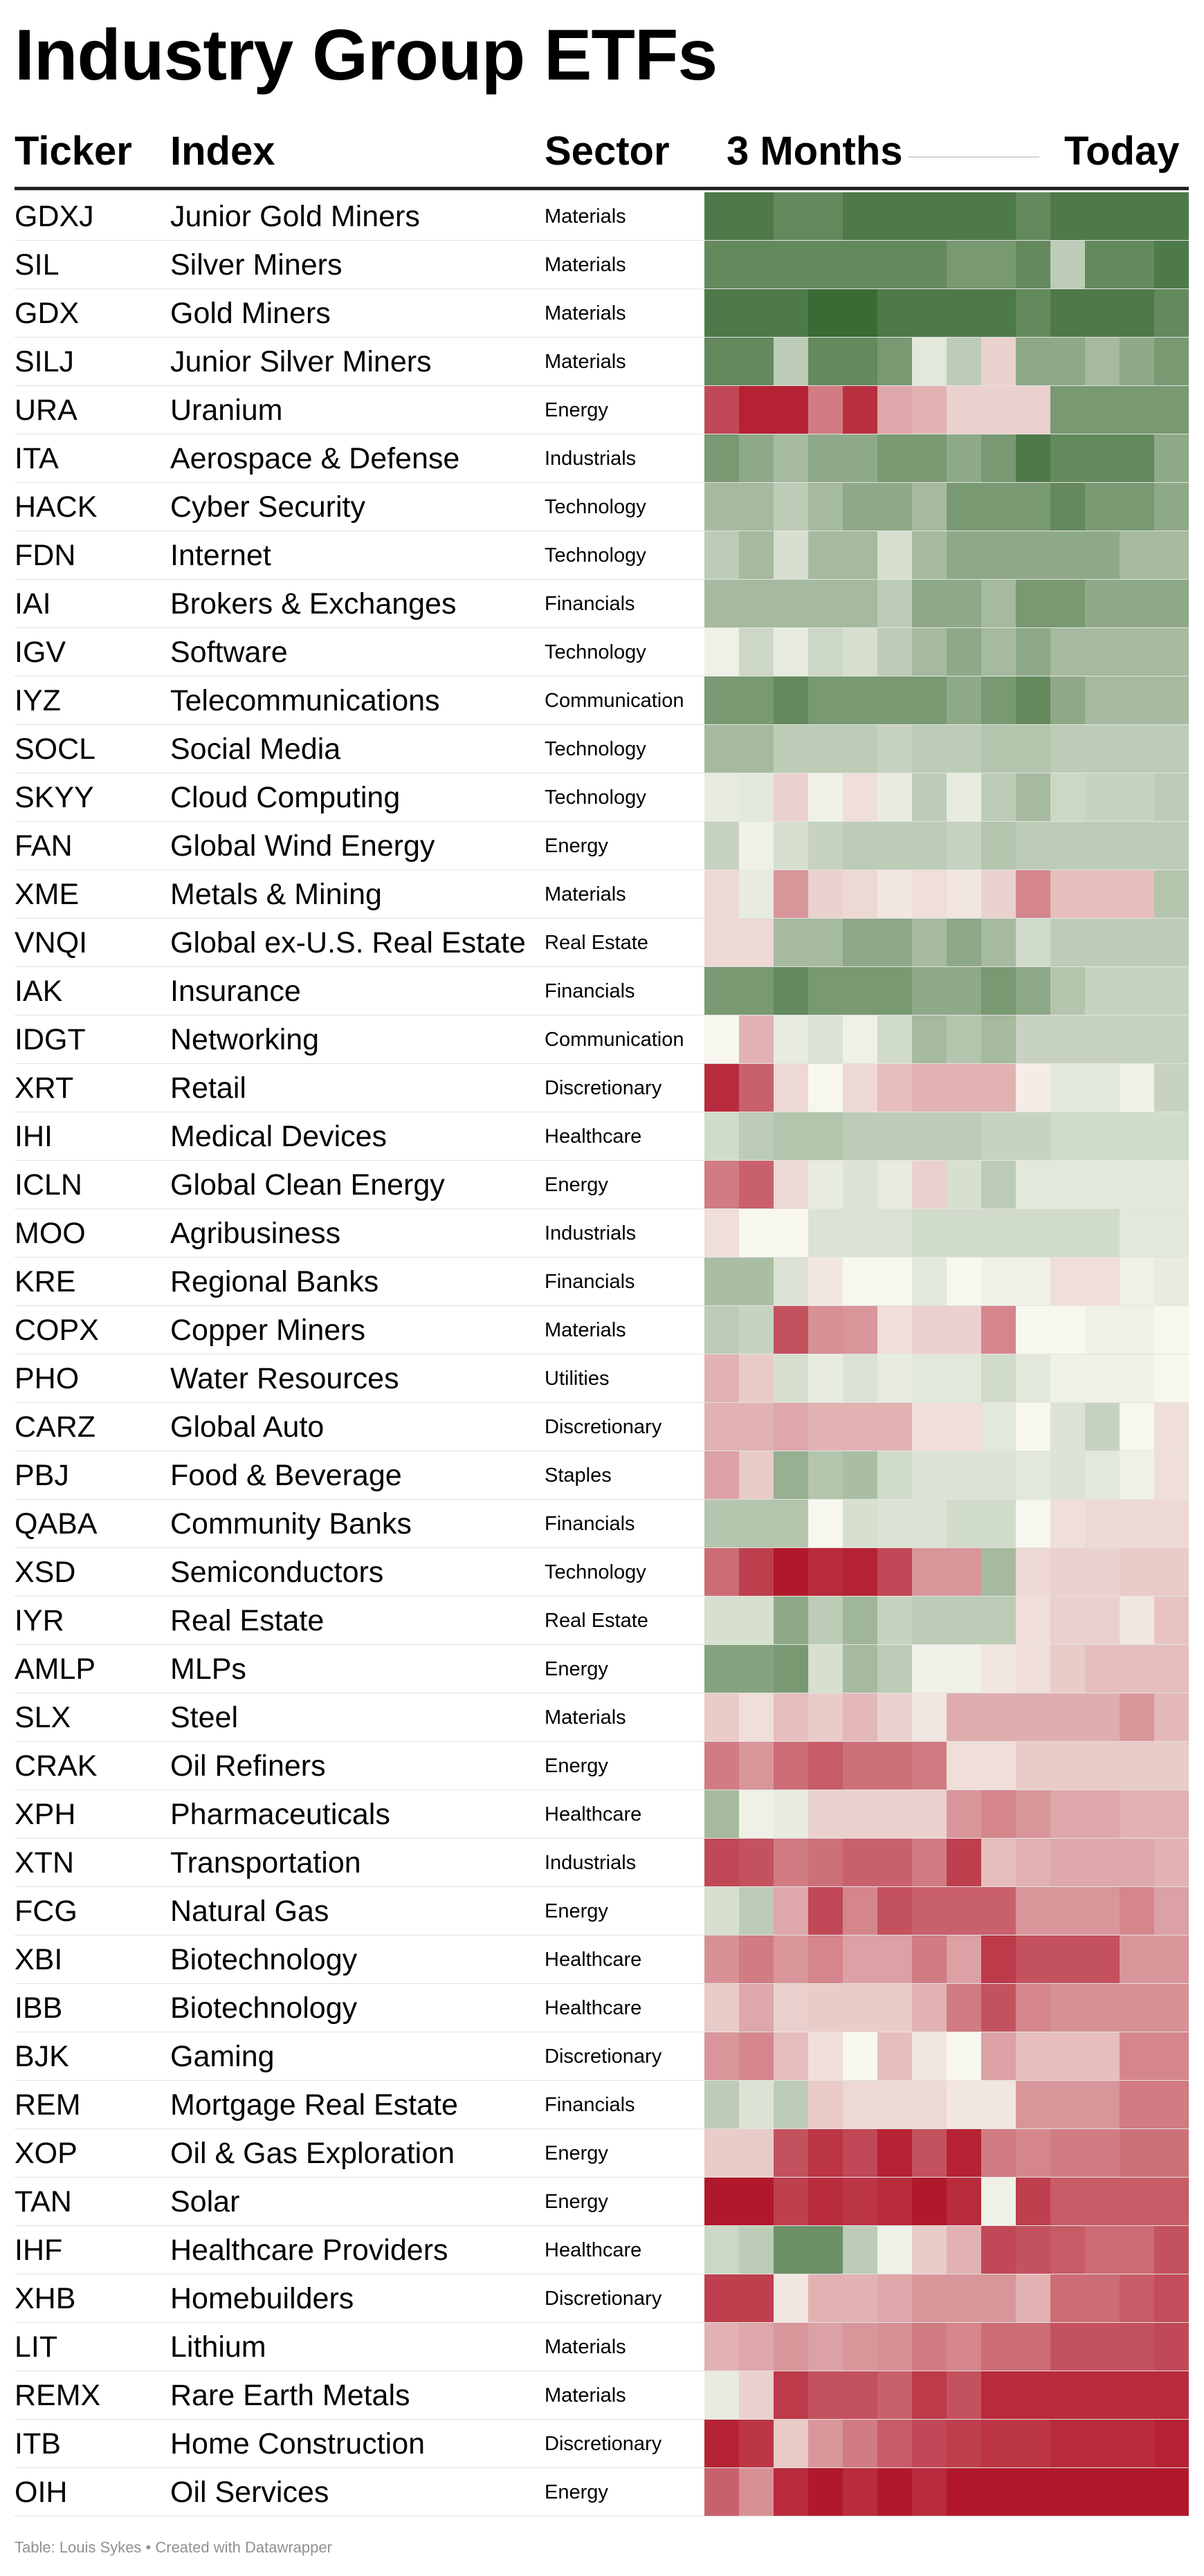 The width and height of the screenshot is (1204, 2576). I want to click on sector-cell: Financials, so click(590, 1523).